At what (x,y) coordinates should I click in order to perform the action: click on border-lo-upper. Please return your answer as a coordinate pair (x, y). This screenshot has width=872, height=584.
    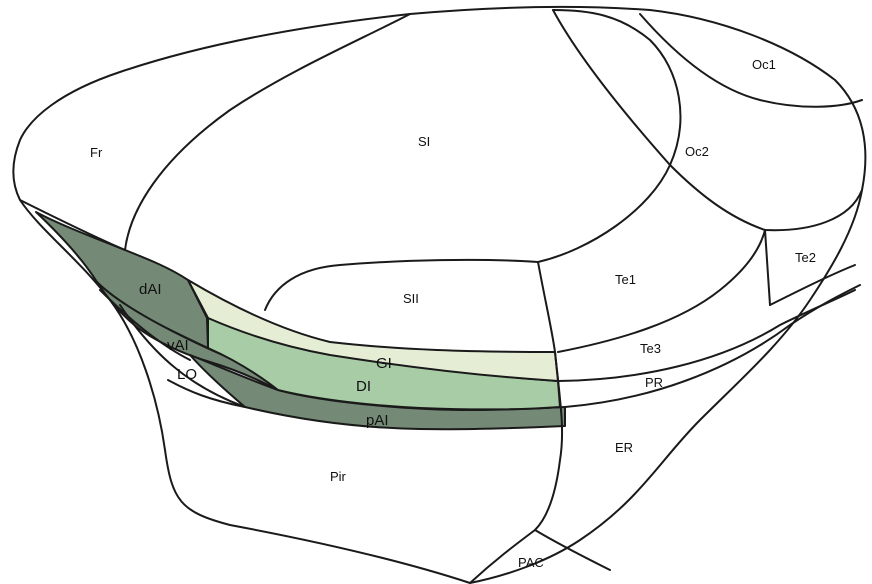
    Looking at the image, I should click on (145, 325).